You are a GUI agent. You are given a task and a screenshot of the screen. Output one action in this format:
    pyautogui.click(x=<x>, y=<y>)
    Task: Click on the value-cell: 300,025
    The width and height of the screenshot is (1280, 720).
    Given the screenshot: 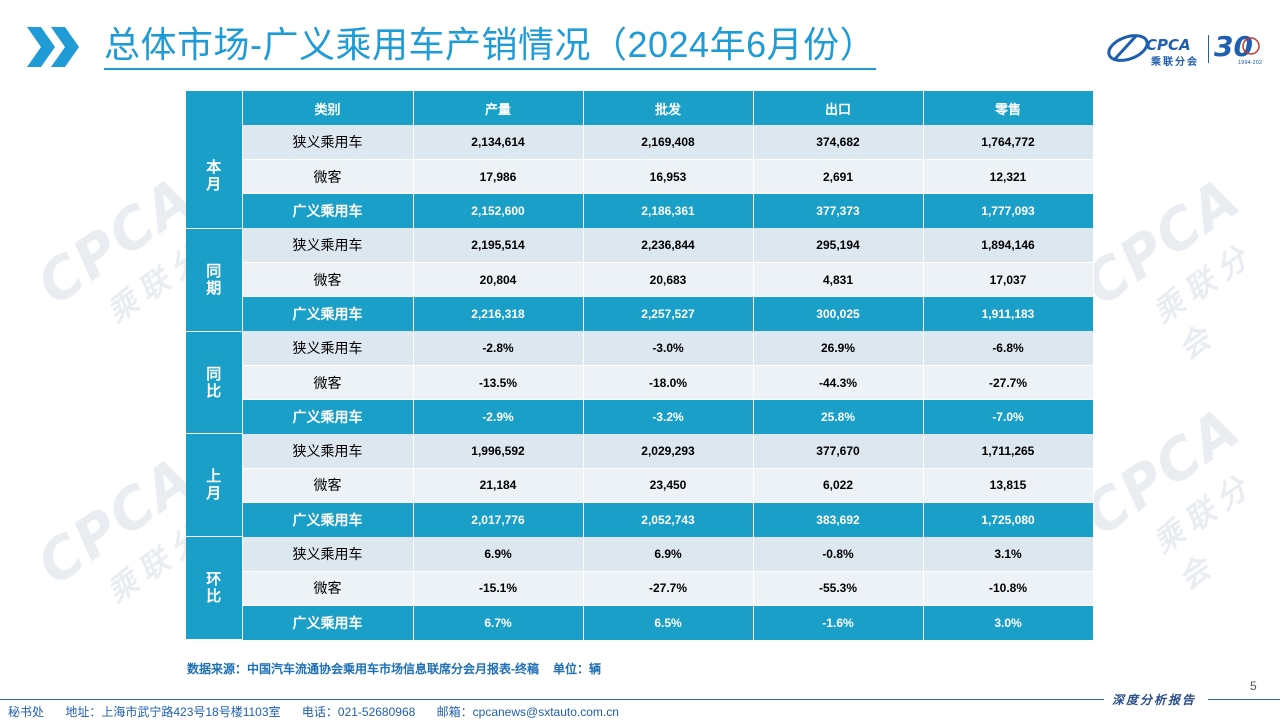 What is the action you would take?
    pyautogui.click(x=838, y=314)
    